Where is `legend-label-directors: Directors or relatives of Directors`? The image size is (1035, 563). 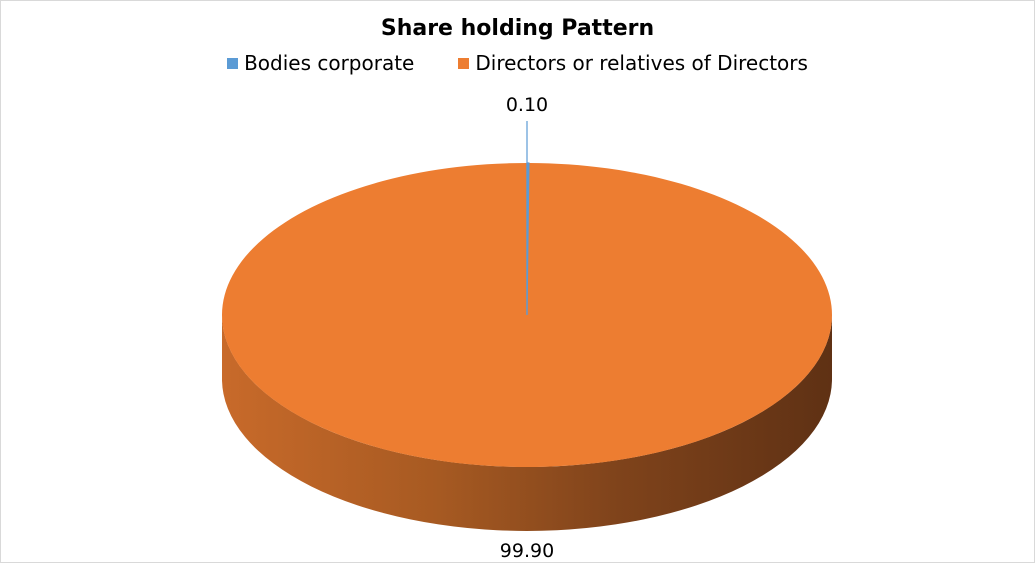 legend-label-directors: Directors or relatives of Directors is located at coordinates (641, 63).